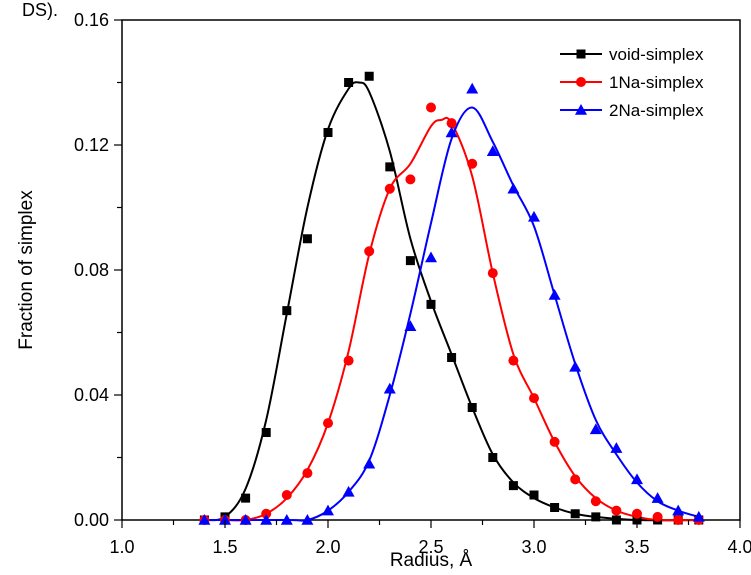  What do you see at coordinates (581, 54) in the screenshot?
I see `legend-marker-void-simplex` at bounding box center [581, 54].